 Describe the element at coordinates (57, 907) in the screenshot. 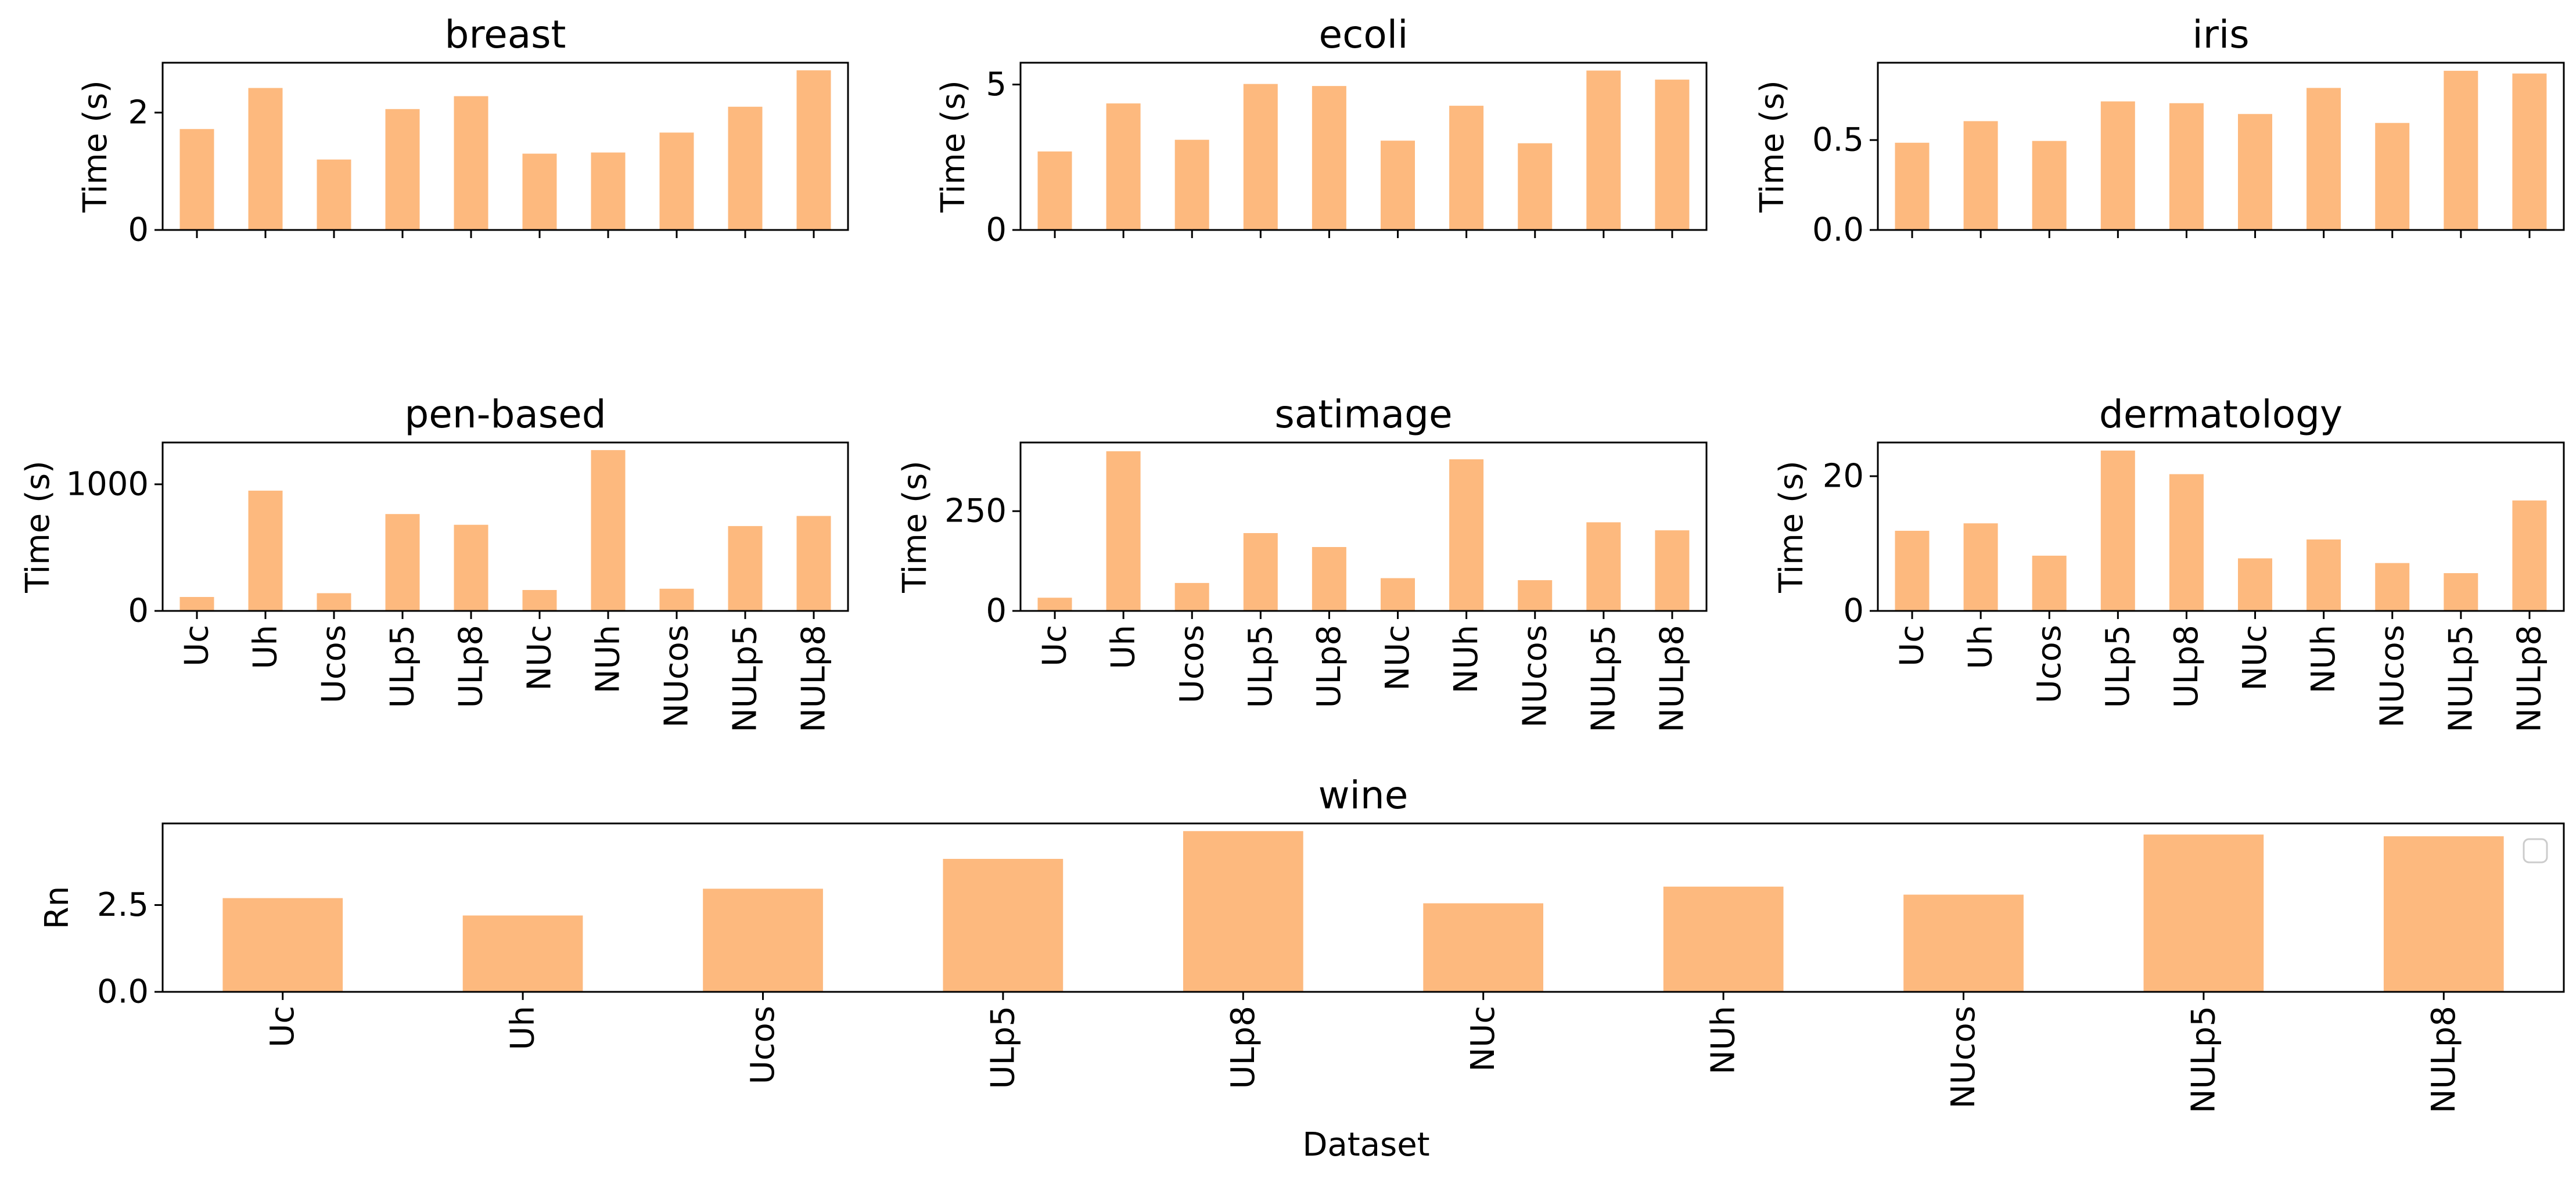

I see `y-axis-label: Rn` at that location.